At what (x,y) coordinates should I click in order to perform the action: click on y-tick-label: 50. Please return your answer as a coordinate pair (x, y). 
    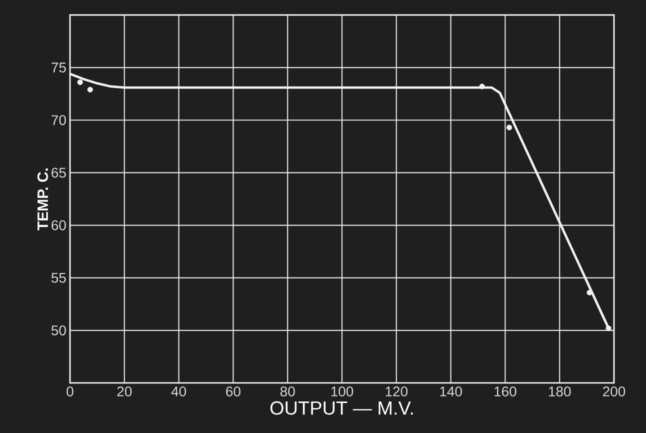
    Looking at the image, I should click on (58, 330).